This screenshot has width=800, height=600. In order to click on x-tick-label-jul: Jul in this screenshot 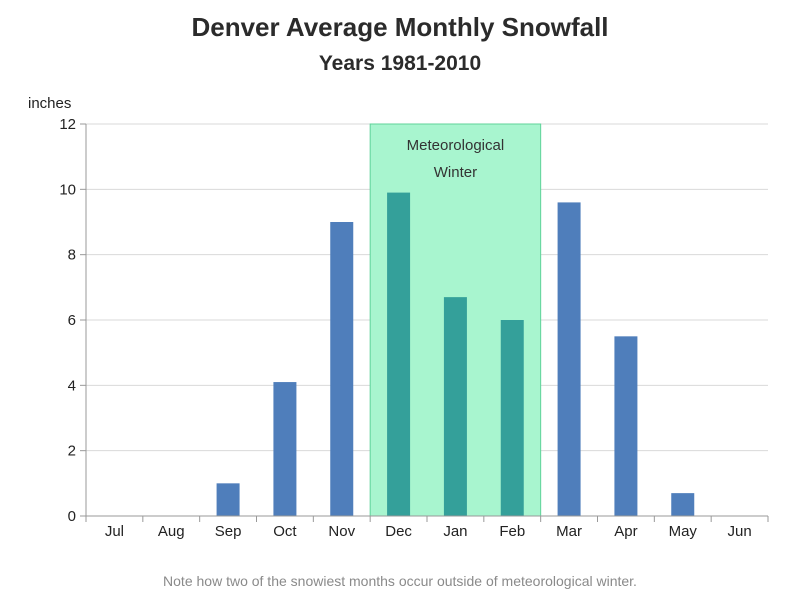, I will do `click(114, 531)`.